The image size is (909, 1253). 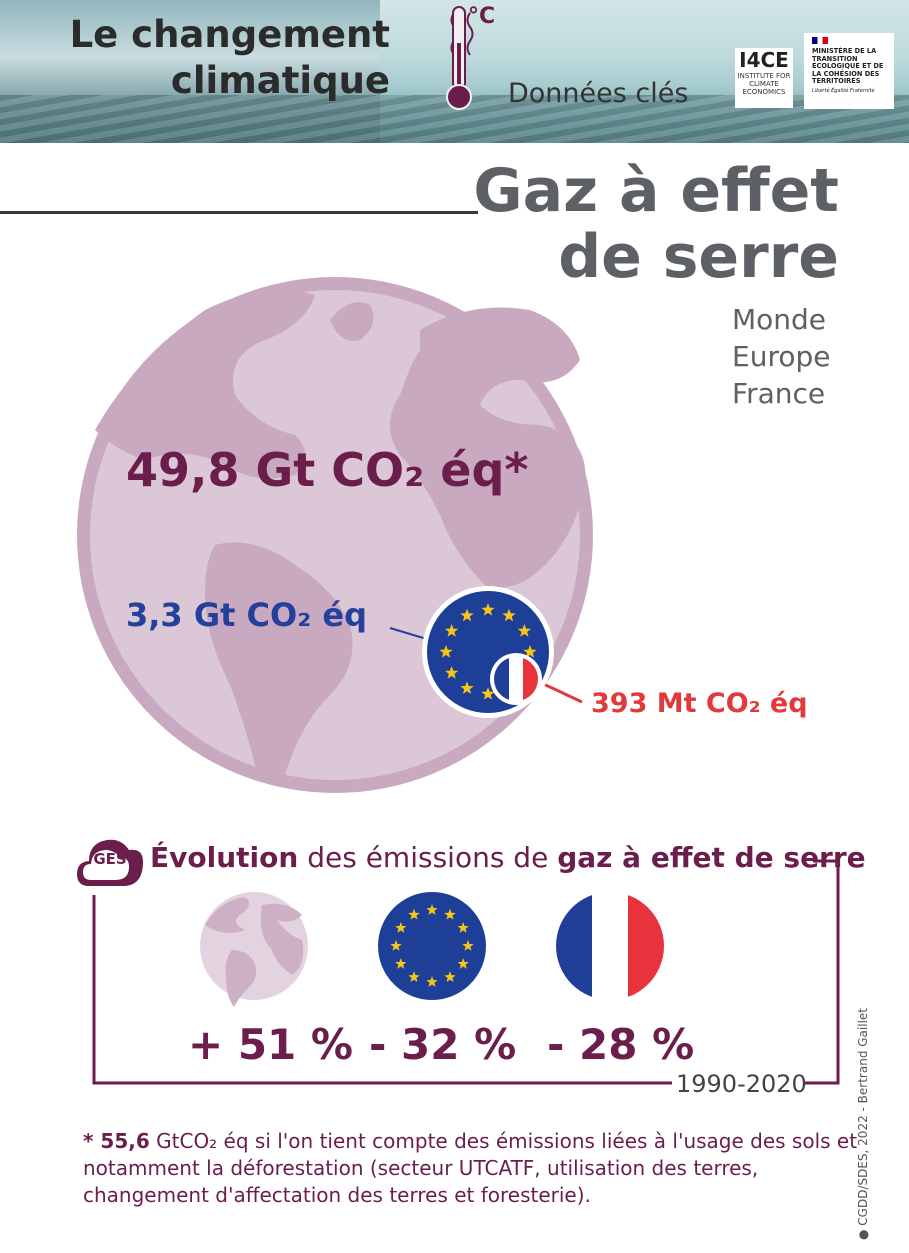 I want to click on degree-unit: °C, so click(x=482, y=16).